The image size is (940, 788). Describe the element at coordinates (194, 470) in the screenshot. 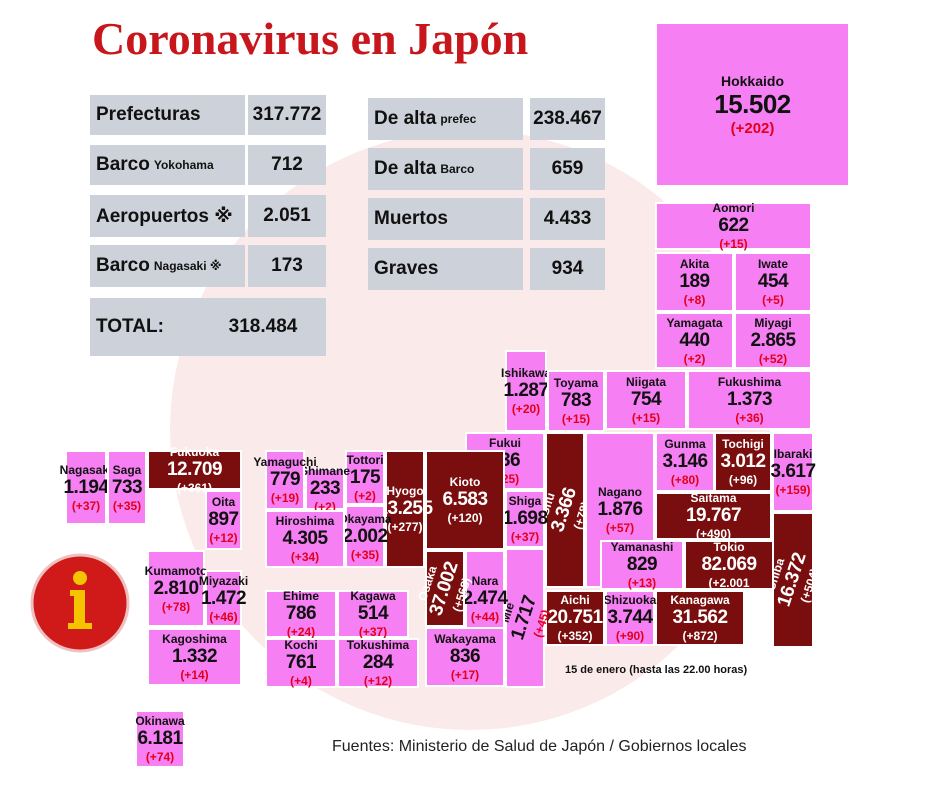

I see `prefecture: Fukuoka 12.709 (+361)` at that location.